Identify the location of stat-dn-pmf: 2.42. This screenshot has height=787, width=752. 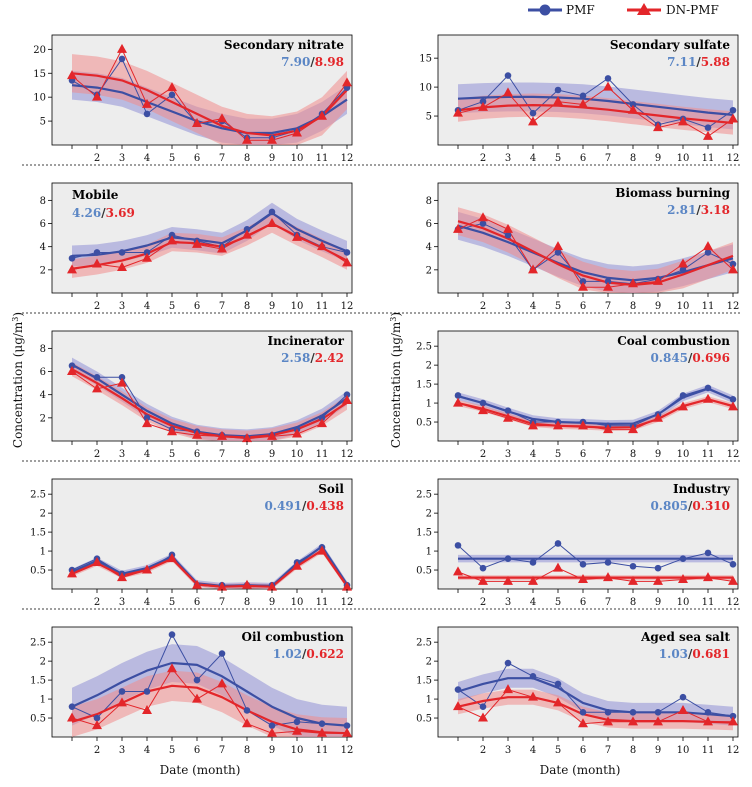
(329, 358).